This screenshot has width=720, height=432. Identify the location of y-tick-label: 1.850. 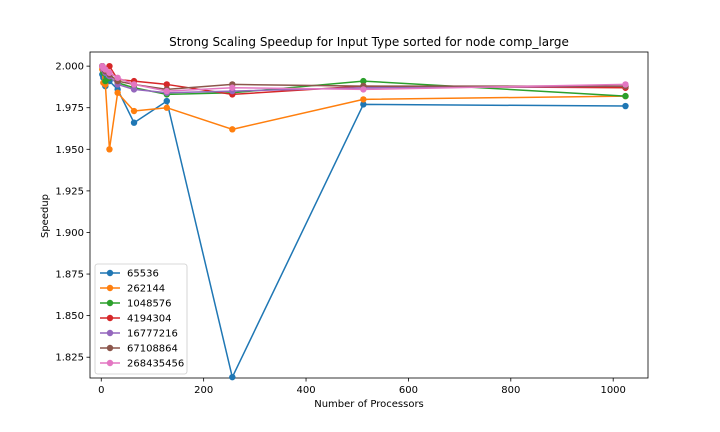
(69, 316).